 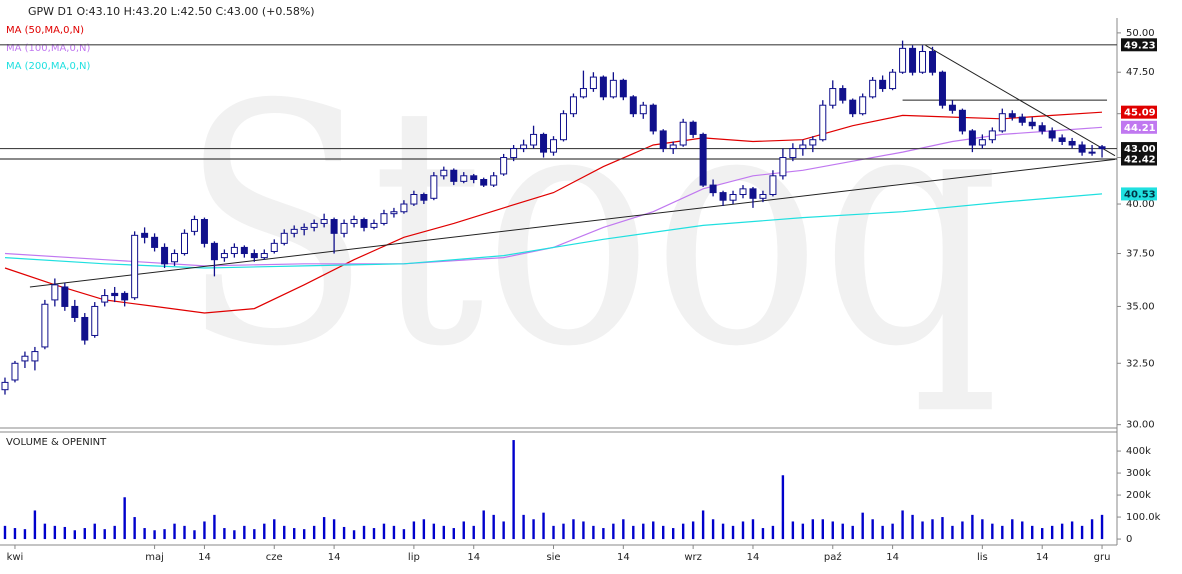 I want to click on value-tag-label: 40.53, so click(x=1140, y=194).